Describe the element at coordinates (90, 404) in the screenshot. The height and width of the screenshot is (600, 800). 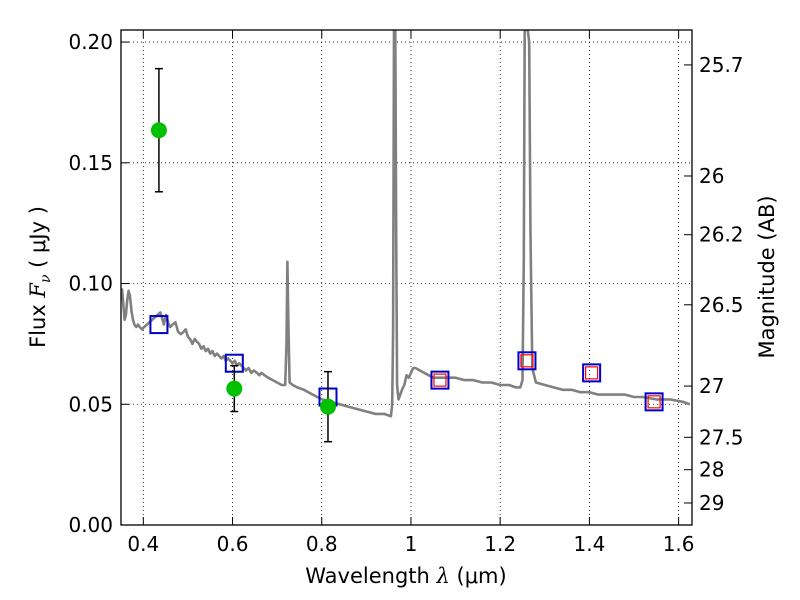
I see `y-tick-label: 0.05` at that location.